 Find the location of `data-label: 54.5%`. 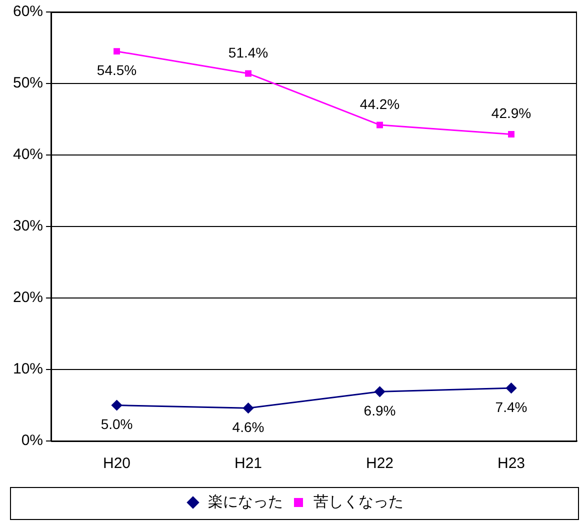

data-label: 54.5% is located at coordinates (116, 70).